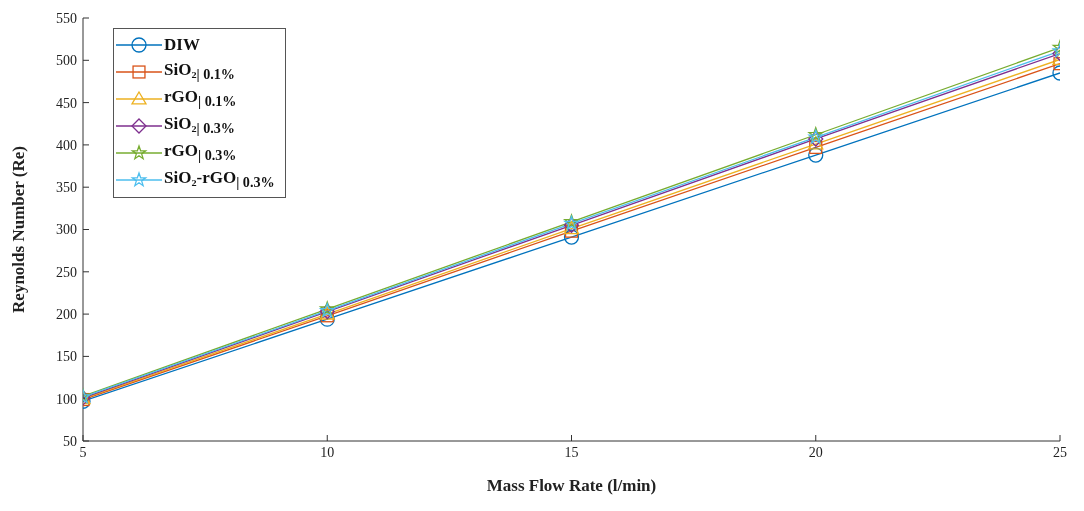 The width and height of the screenshot is (1084, 511). Describe the element at coordinates (219, 179) in the screenshot. I see `legend-label: SiO₂-rGO$_{| 0.3%}$` at that location.